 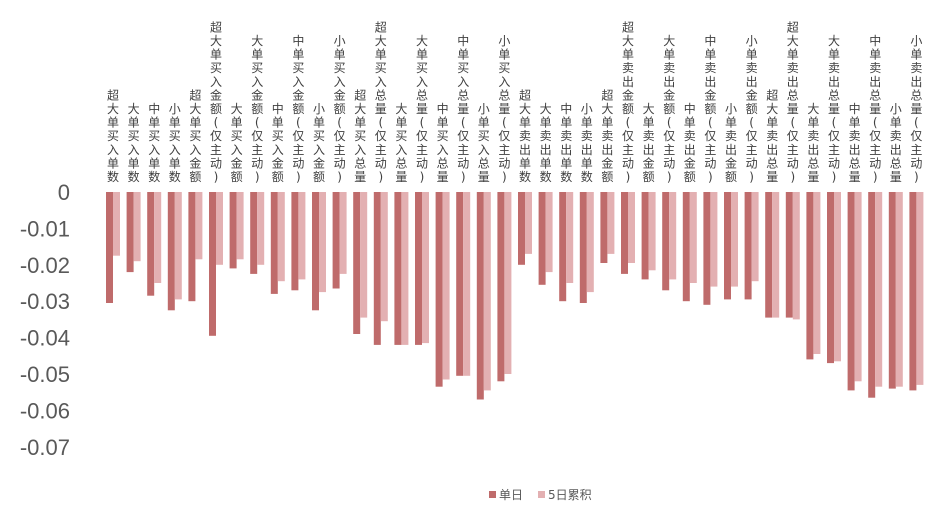 I want to click on category-label: 大单买入总量(仅主动), so click(x=422, y=109).